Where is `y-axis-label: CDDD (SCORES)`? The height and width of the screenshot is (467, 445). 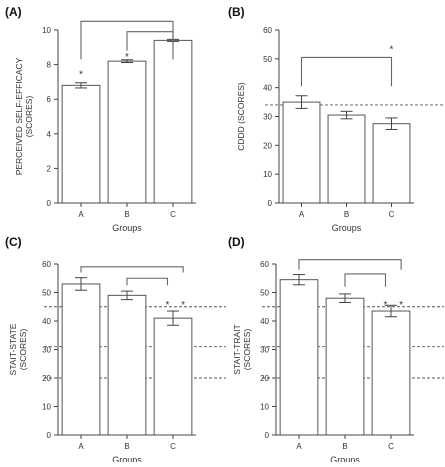
y-axis-label: CDDD (SCORES) is located at coordinates (241, 116).